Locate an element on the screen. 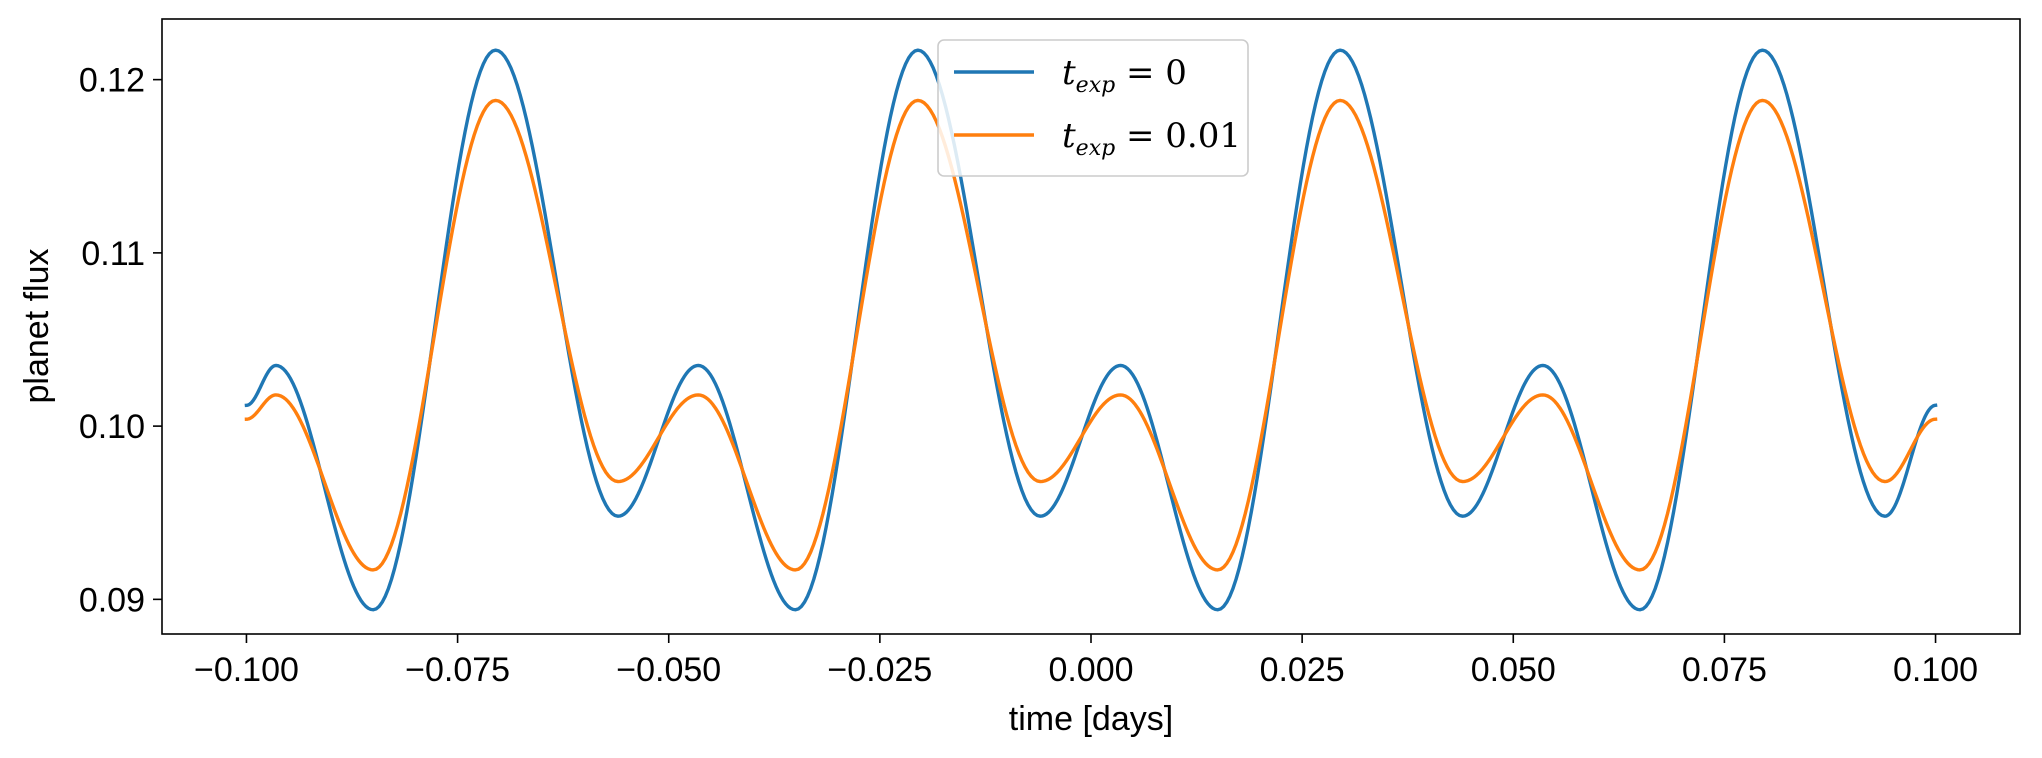 This screenshot has width=2042, height=758. x-tick-label: −0.100 is located at coordinates (246, 670).